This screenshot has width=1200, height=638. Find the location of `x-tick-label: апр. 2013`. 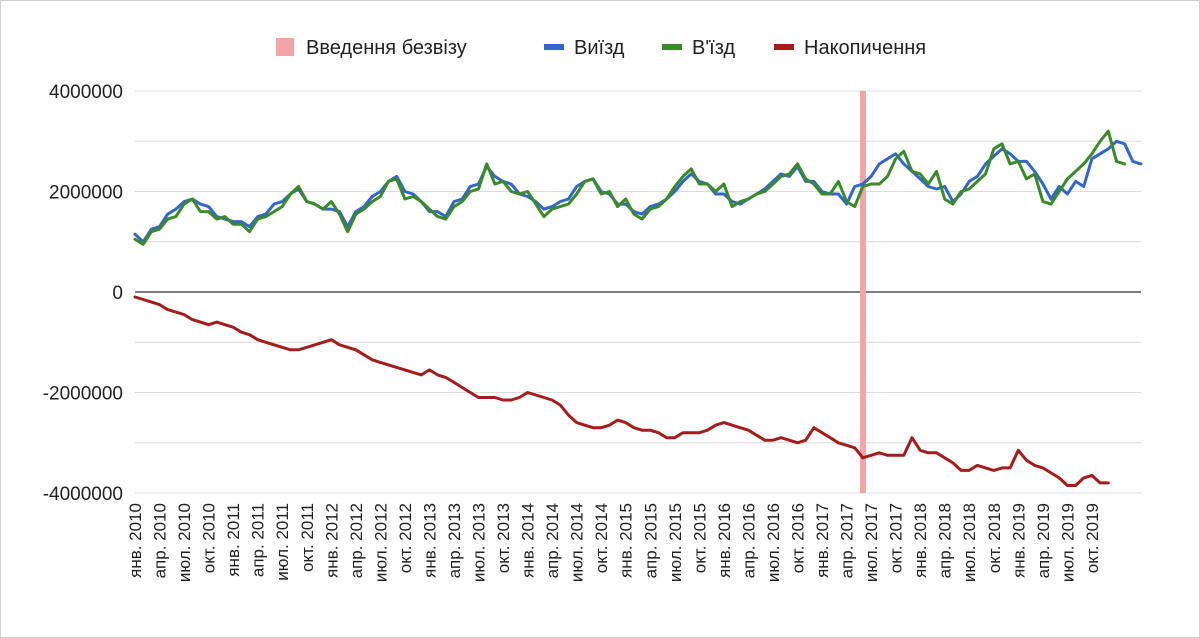

x-tick-label: апр. 2013 is located at coordinates (454, 540).